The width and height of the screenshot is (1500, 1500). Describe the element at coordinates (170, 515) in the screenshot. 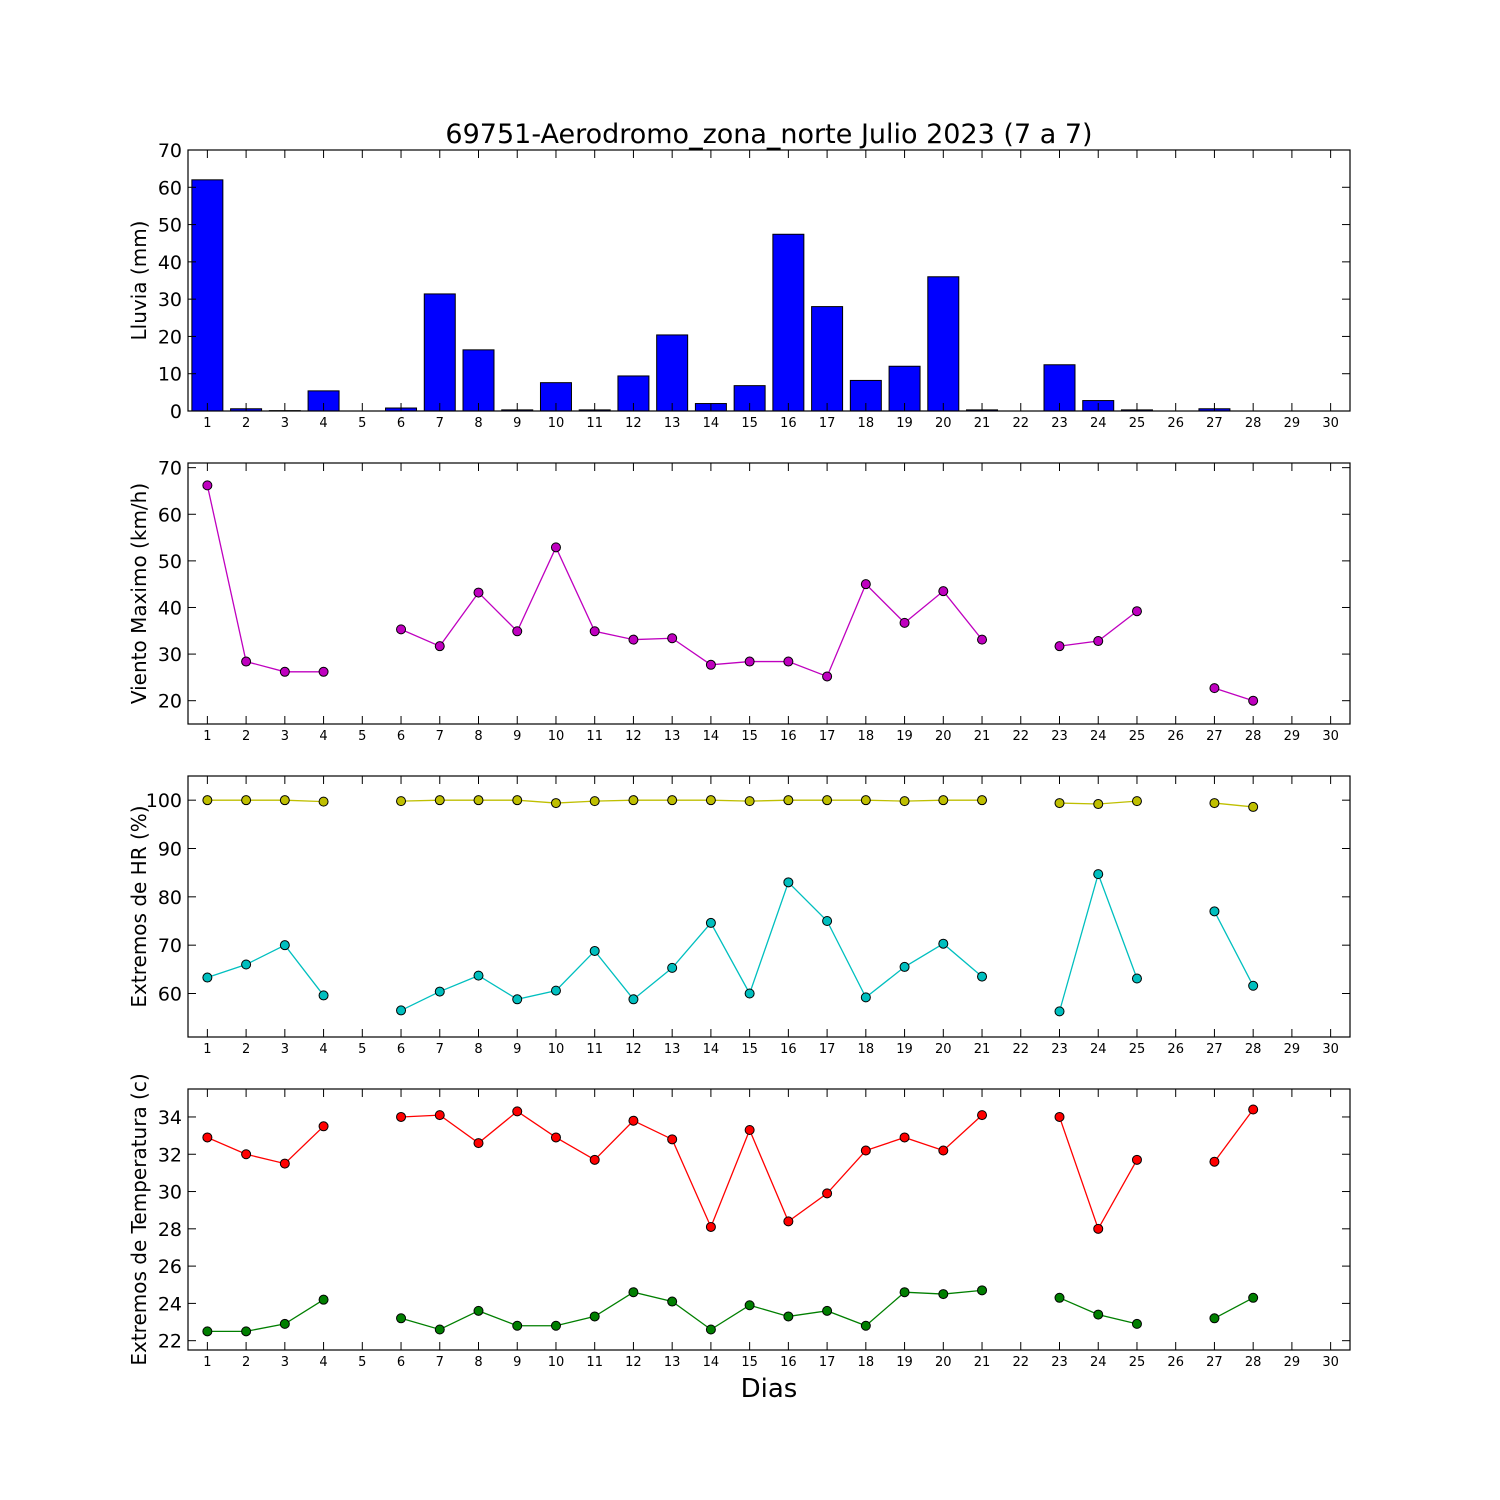

I see `y-tick-label: 60` at that location.